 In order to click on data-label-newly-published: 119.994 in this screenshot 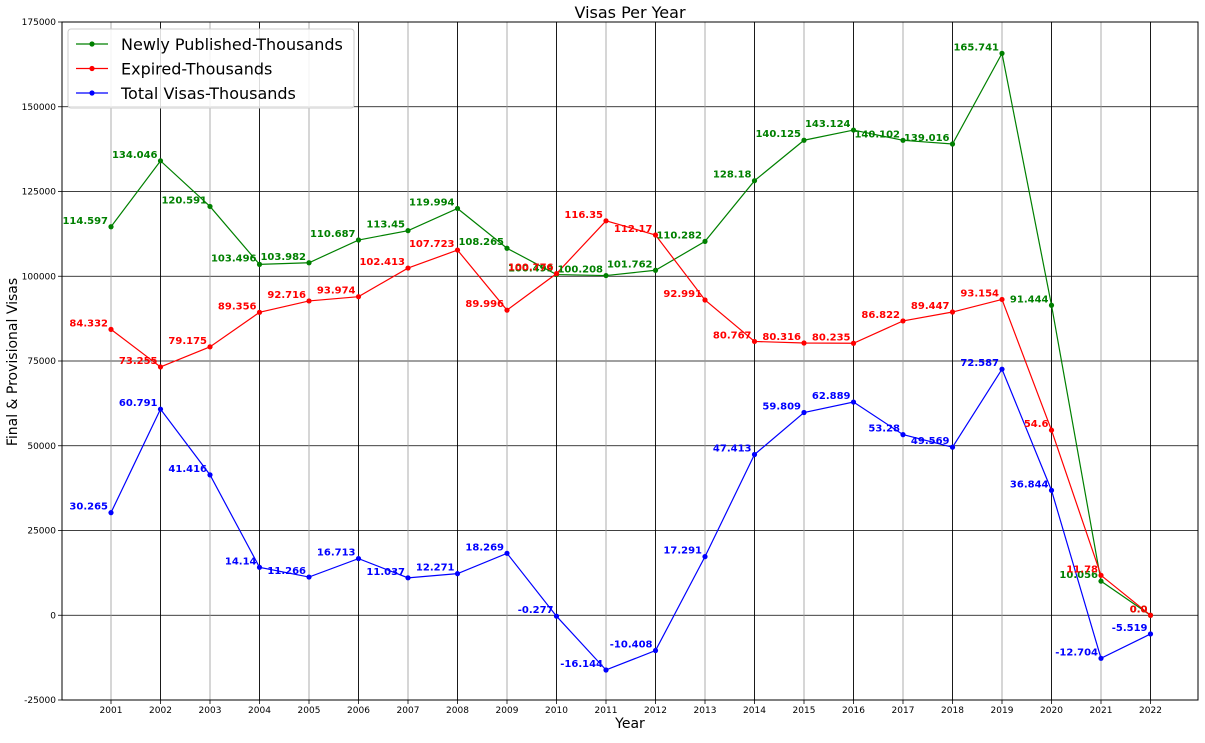, I will do `click(432, 202)`.